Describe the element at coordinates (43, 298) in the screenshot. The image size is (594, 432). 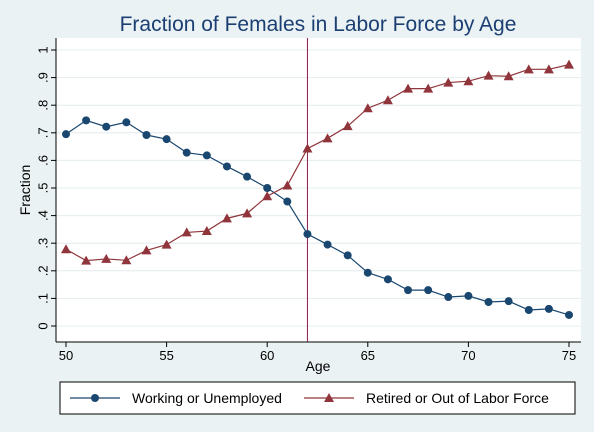
I see `y-tick-label: .1` at that location.